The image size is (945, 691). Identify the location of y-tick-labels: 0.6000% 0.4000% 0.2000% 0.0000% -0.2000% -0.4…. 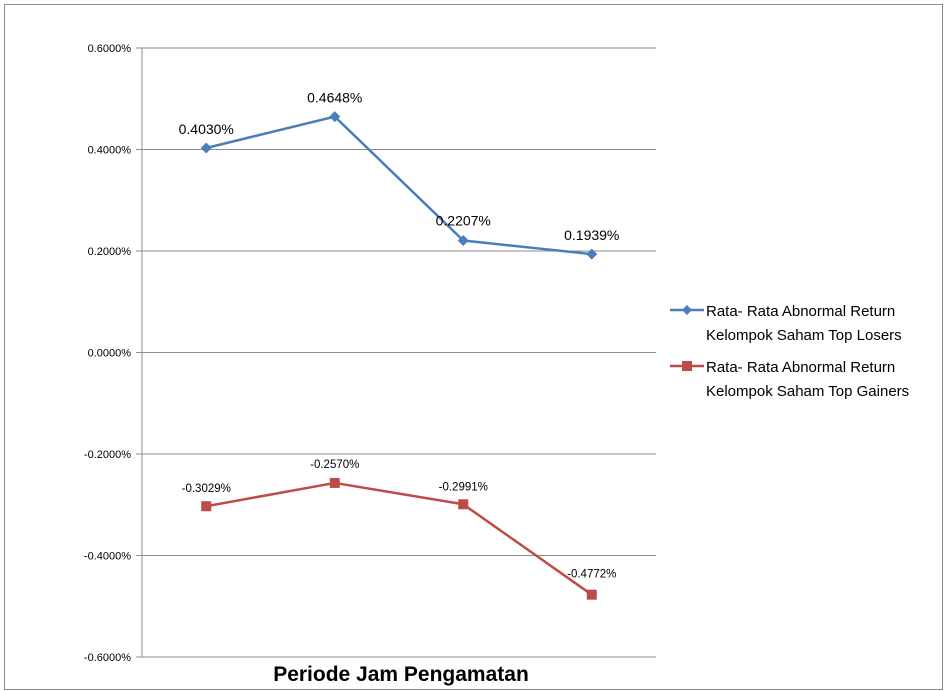
(107, 353).